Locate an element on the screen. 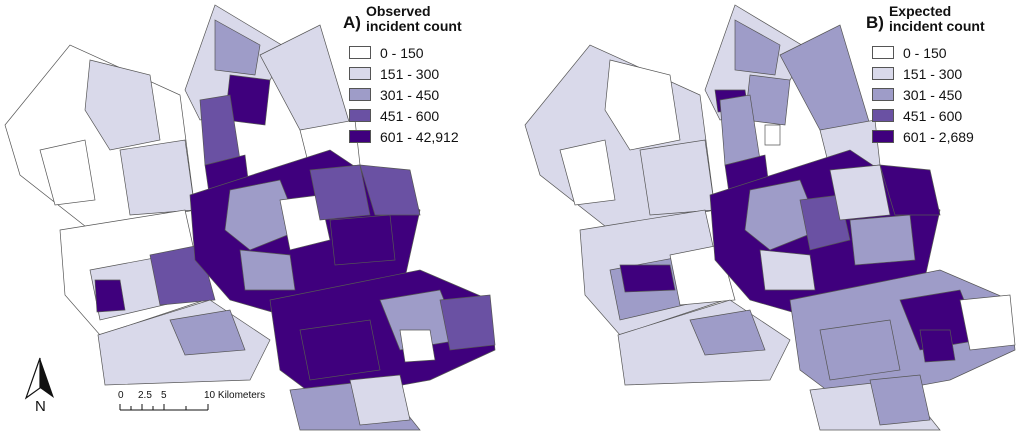 The width and height of the screenshot is (1024, 434). legend-label: 601 - 42,912 is located at coordinates (419, 136).